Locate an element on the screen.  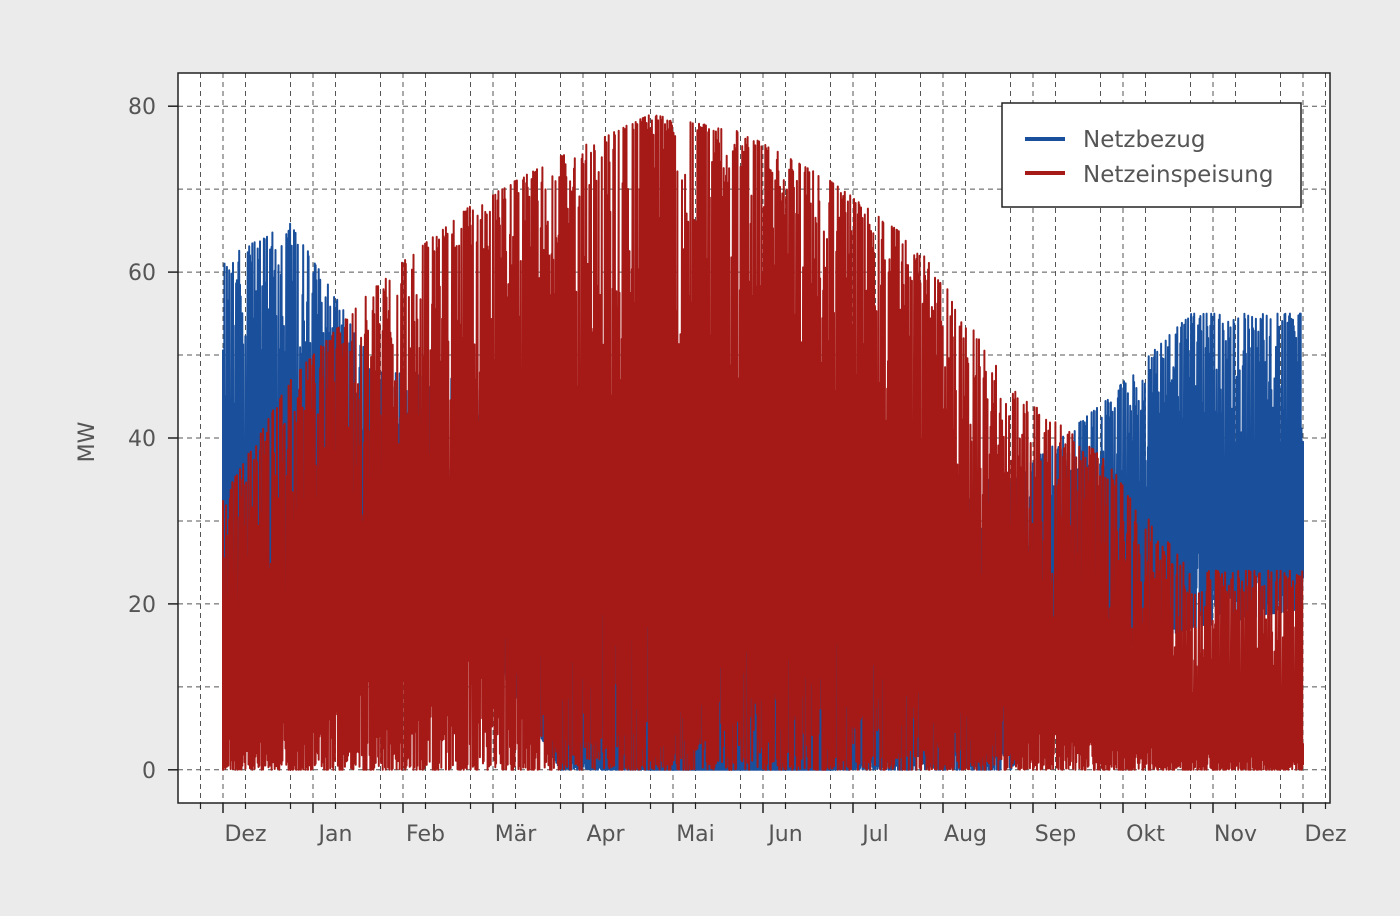
x-tick-label: Jun is located at coordinates (784, 834).